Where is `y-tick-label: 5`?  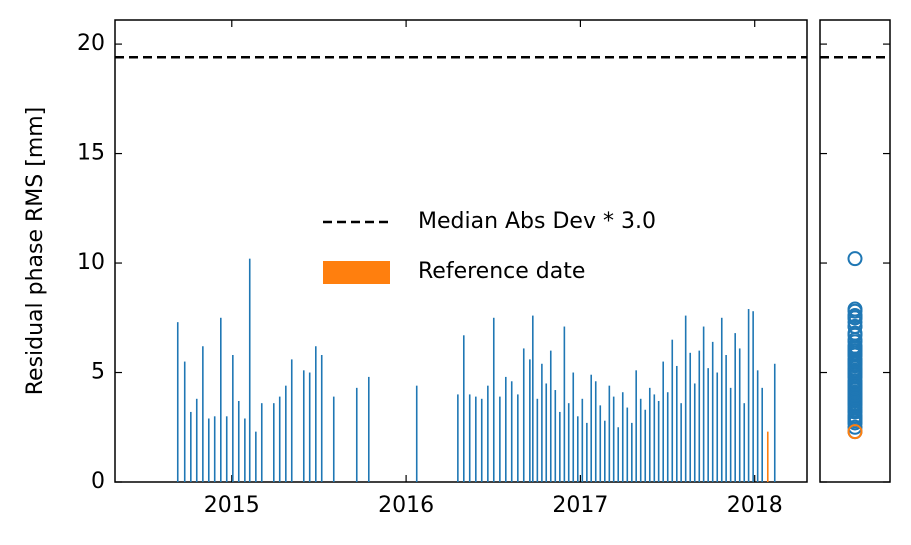 y-tick-label: 5 is located at coordinates (98, 372).